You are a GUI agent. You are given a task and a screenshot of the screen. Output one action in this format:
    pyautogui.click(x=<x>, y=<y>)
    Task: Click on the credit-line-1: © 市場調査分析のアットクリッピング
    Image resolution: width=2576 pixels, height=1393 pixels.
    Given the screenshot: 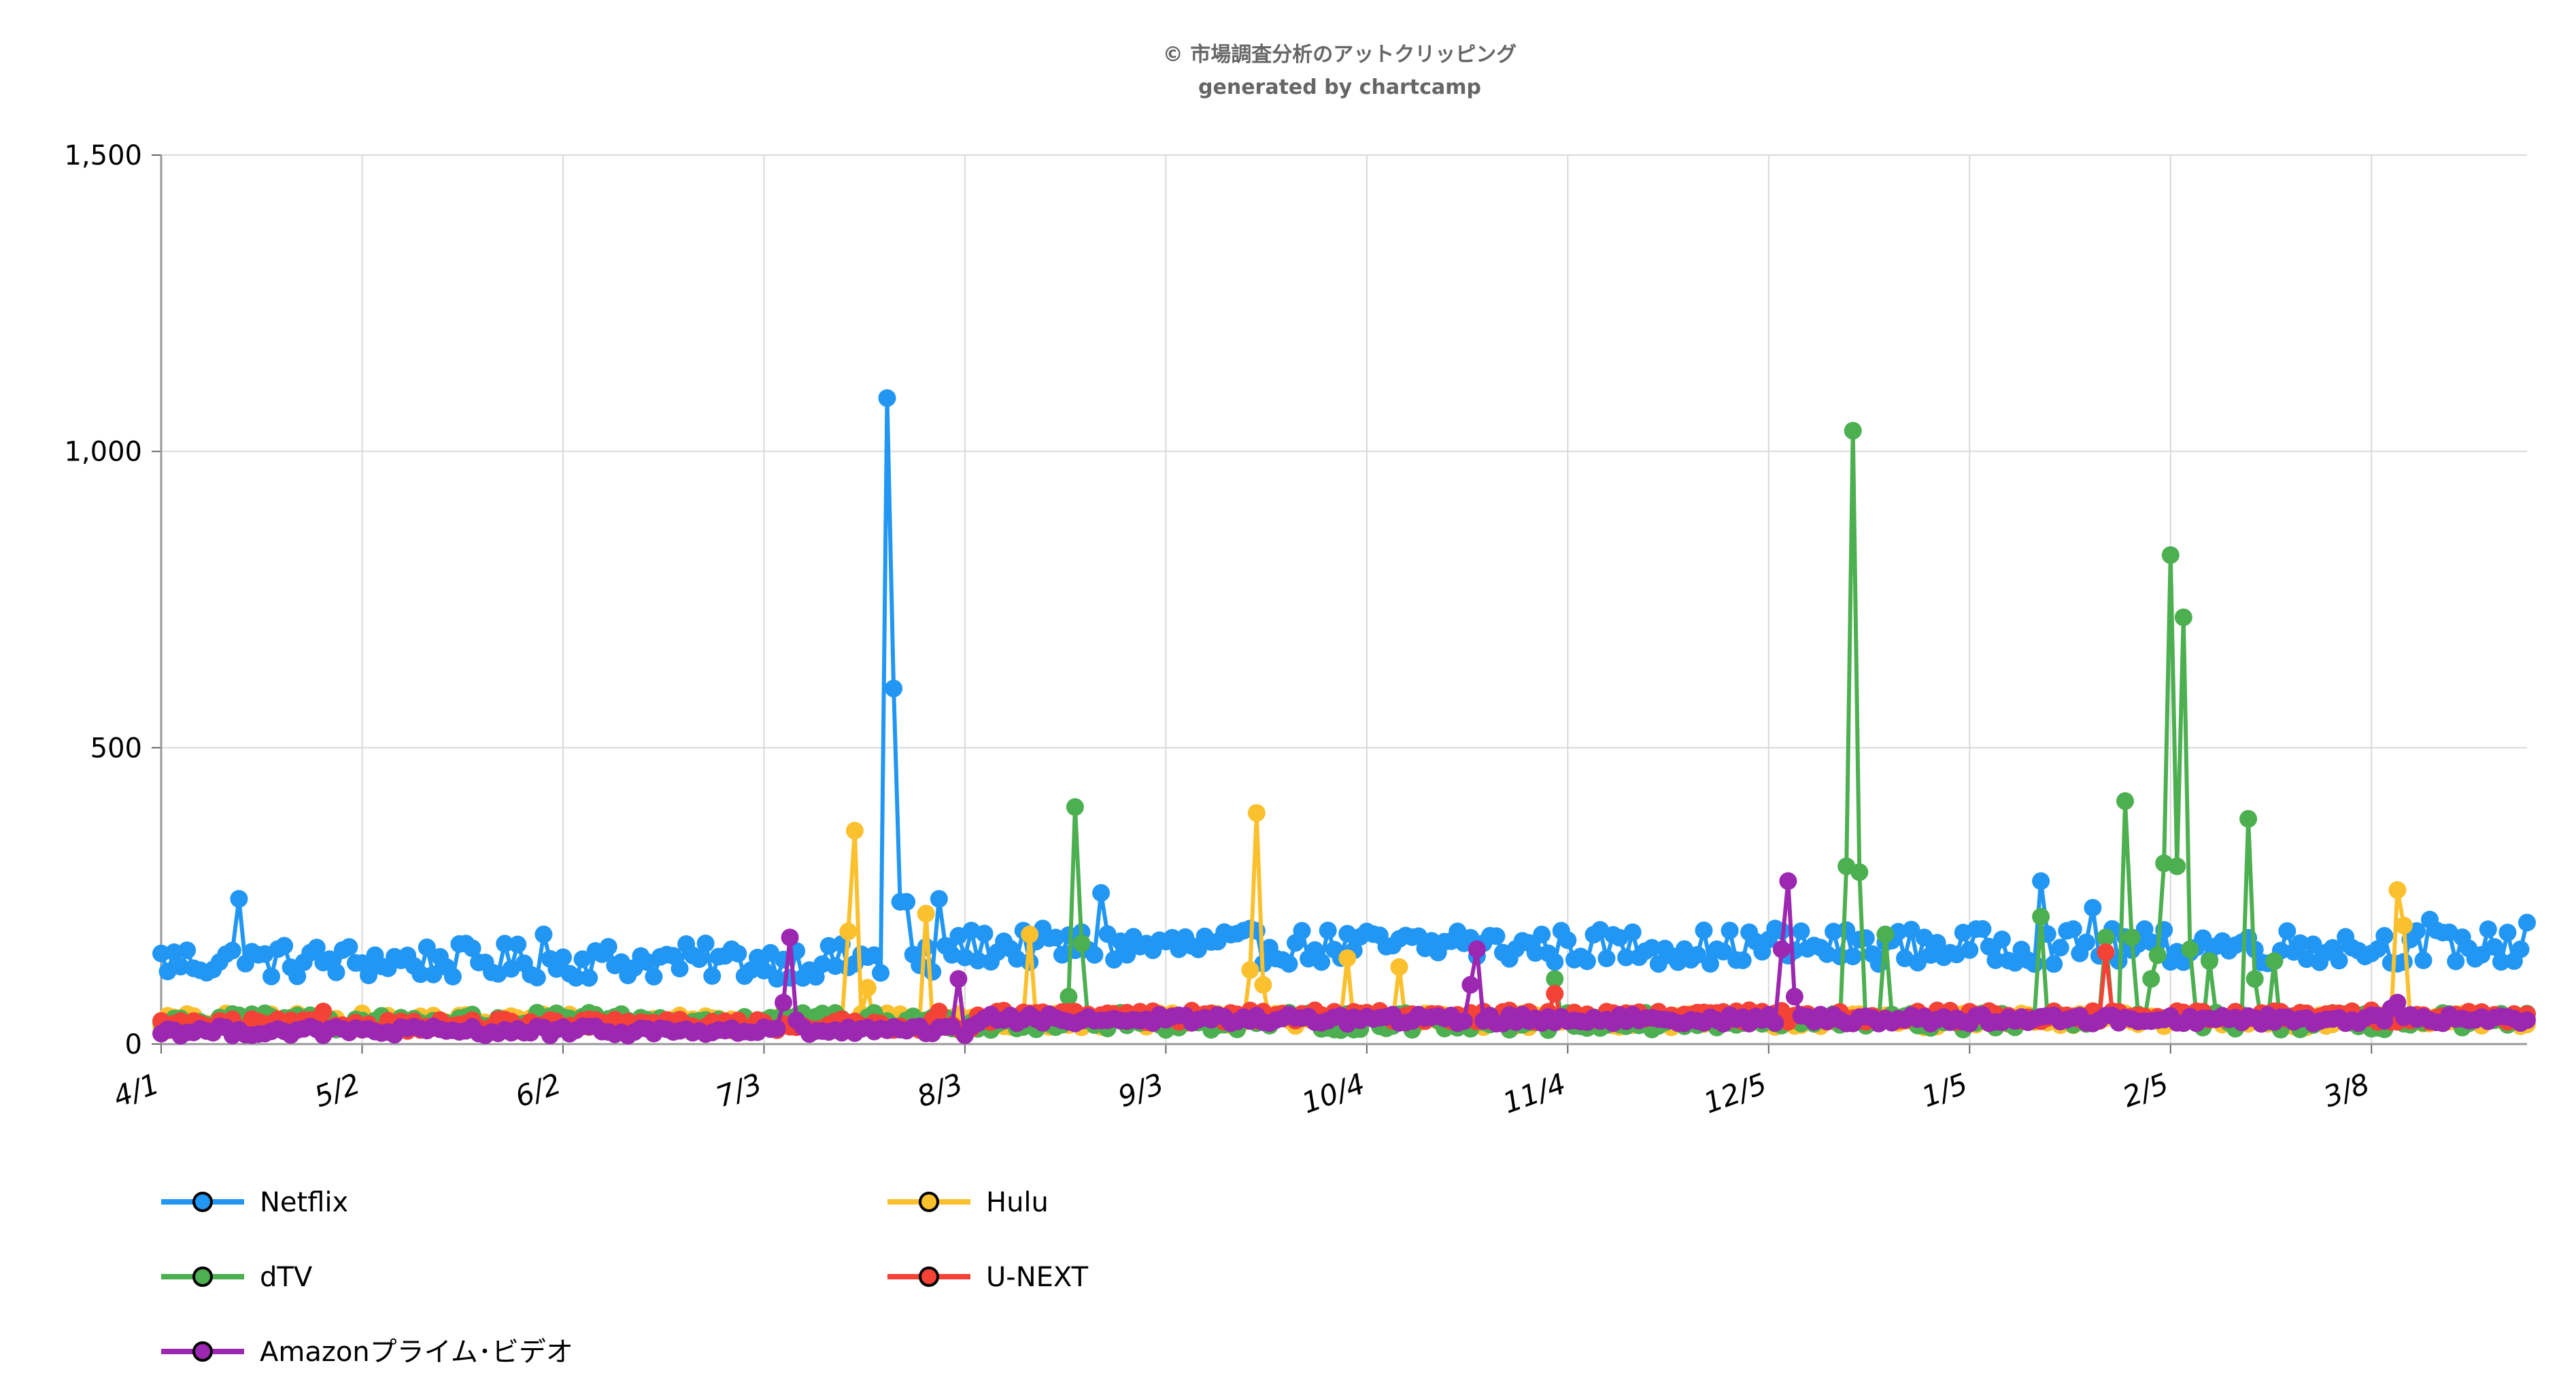 What is the action you would take?
    pyautogui.click(x=1339, y=55)
    